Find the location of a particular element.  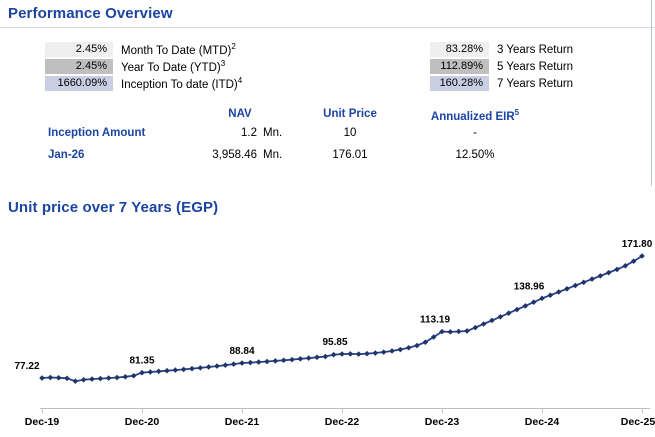

return-5y-label: 5 Years Return is located at coordinates (535, 66).